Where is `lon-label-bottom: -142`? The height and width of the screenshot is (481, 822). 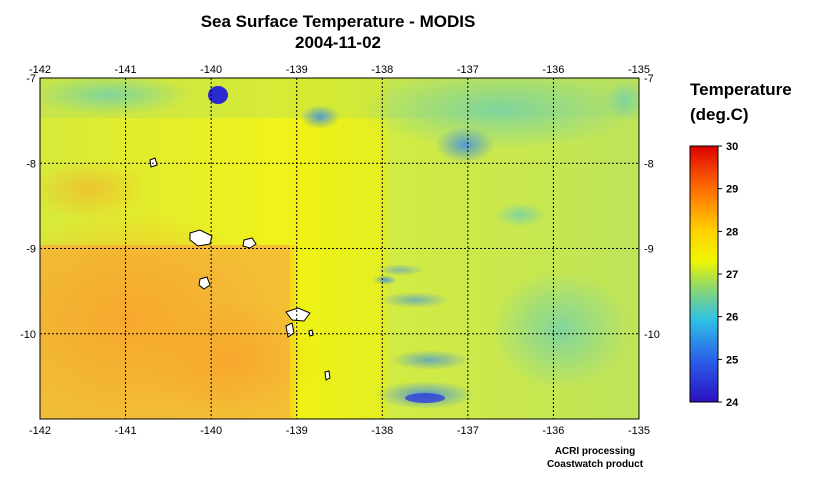 lon-label-bottom: -142 is located at coordinates (40, 431).